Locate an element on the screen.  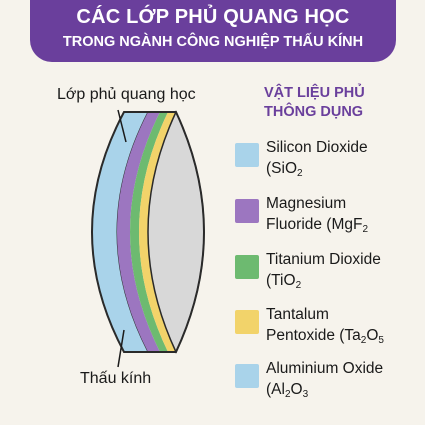
legend-item-silicon-dioxide: Silicon Dioxide (SiO2 is located at coordinates (327, 159).